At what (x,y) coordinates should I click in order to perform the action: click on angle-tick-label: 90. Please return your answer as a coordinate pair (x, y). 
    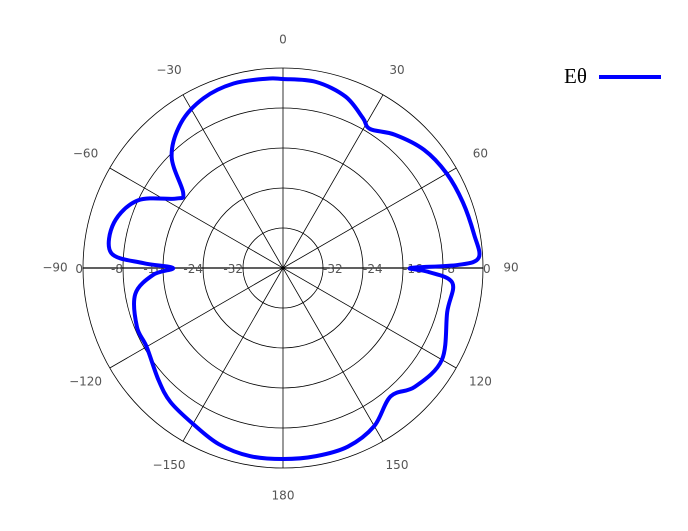
    Looking at the image, I should click on (510, 268).